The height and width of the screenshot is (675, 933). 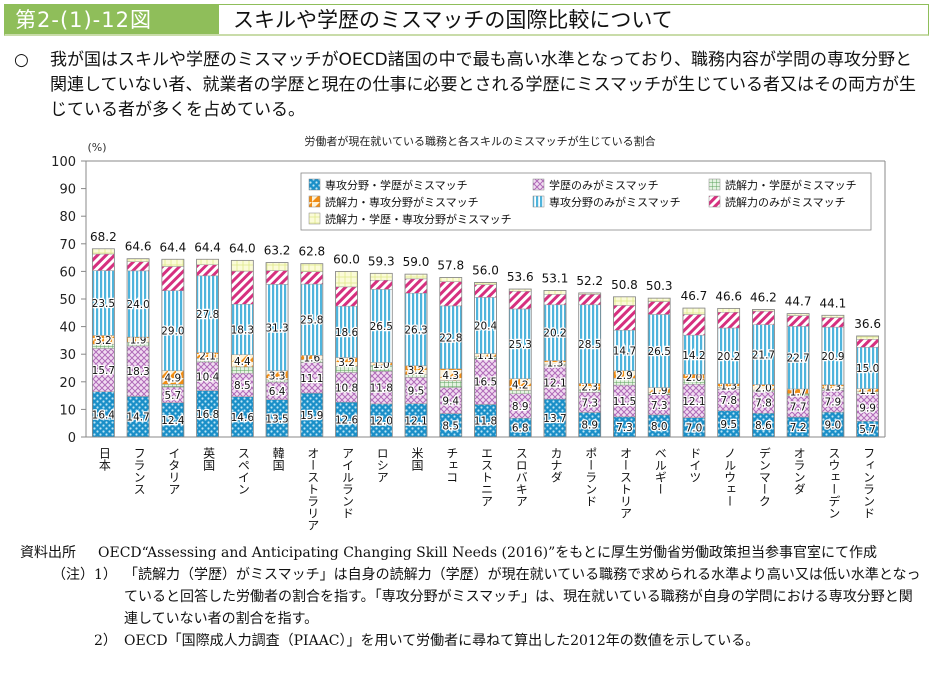 What do you see at coordinates (347, 421) in the screenshot?
I see `segment-value-label: 12.6` at bounding box center [347, 421].